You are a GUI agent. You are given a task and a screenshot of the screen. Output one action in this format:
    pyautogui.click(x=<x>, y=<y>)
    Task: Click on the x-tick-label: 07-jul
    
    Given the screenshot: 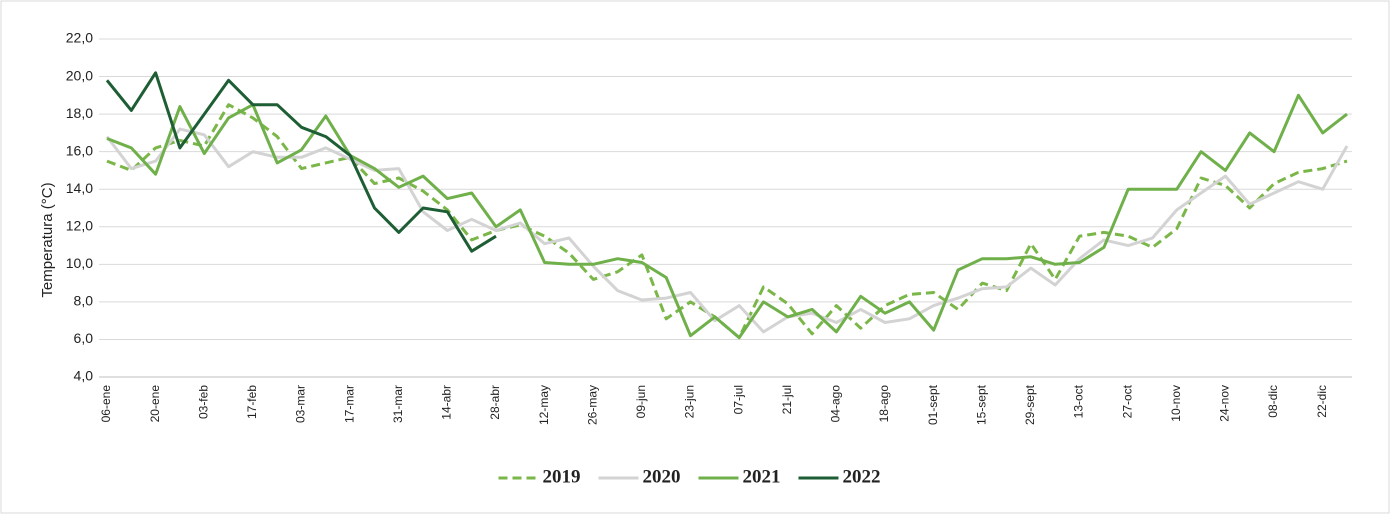 What is the action you would take?
    pyautogui.click(x=738, y=399)
    